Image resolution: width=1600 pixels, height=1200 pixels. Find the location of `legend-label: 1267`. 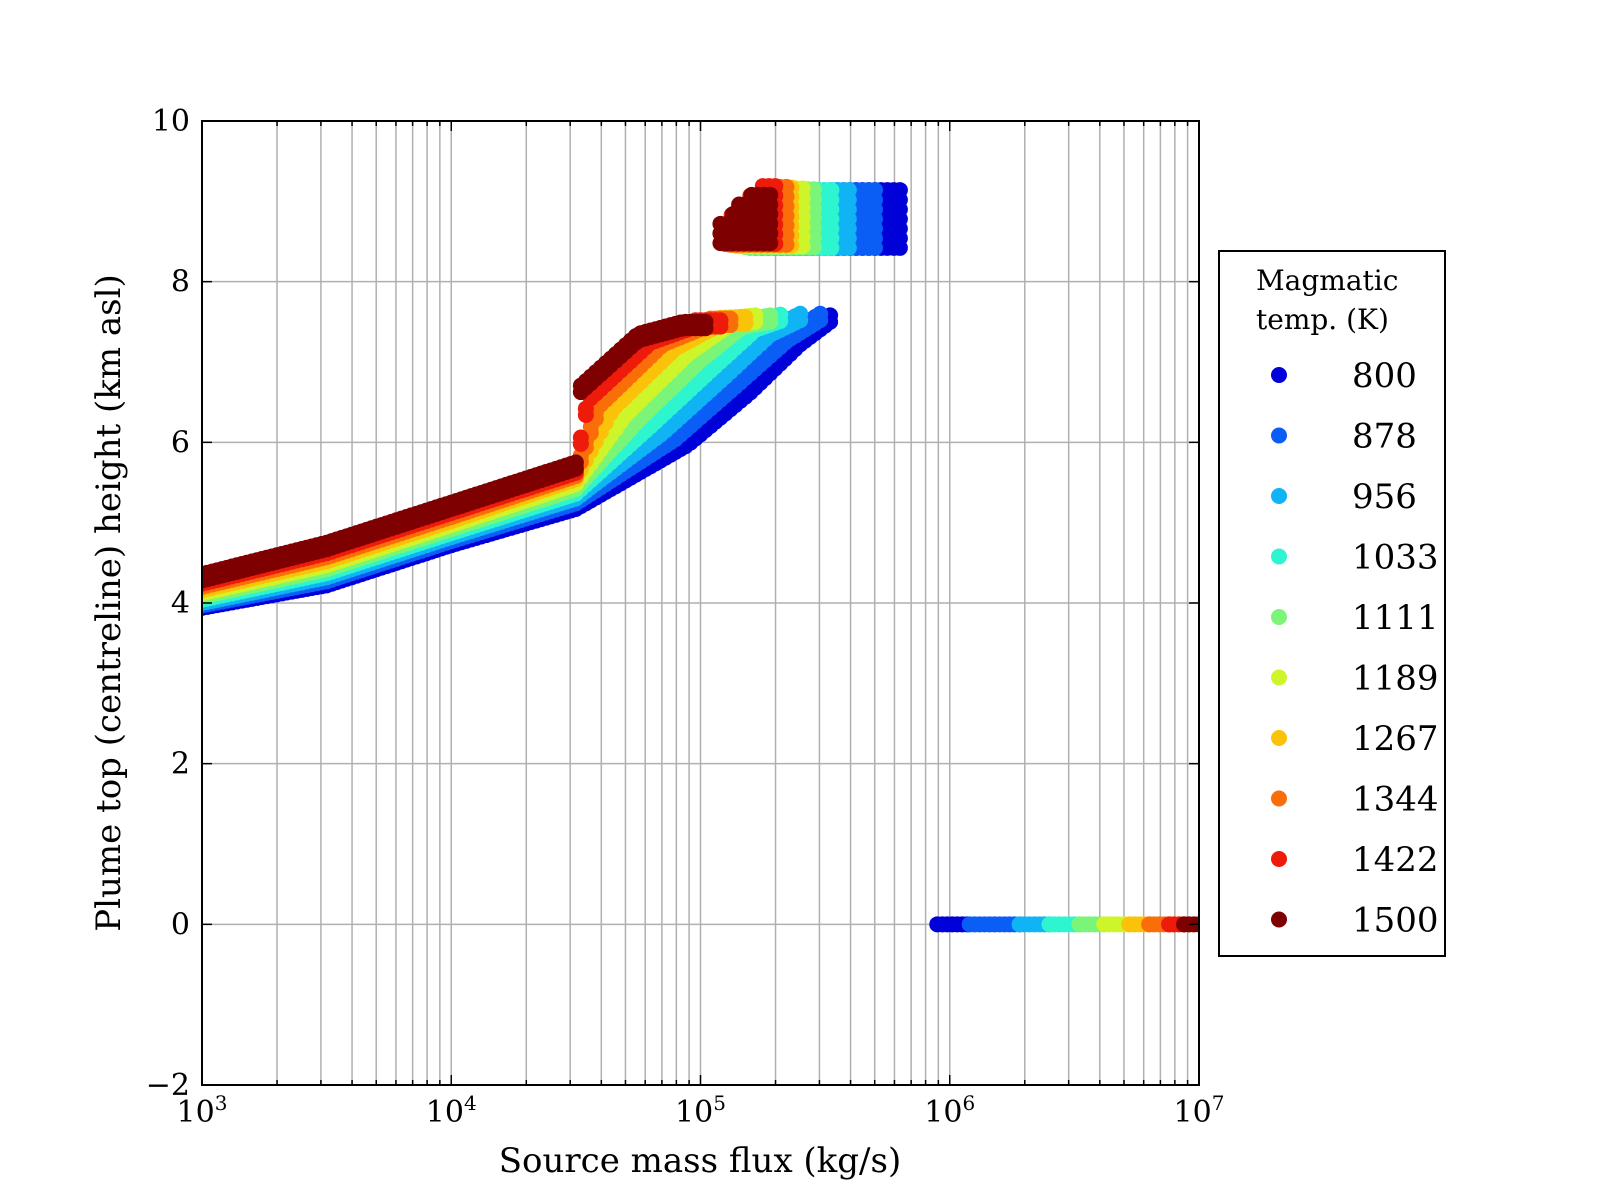

legend-label: 1267 is located at coordinates (1395, 739).